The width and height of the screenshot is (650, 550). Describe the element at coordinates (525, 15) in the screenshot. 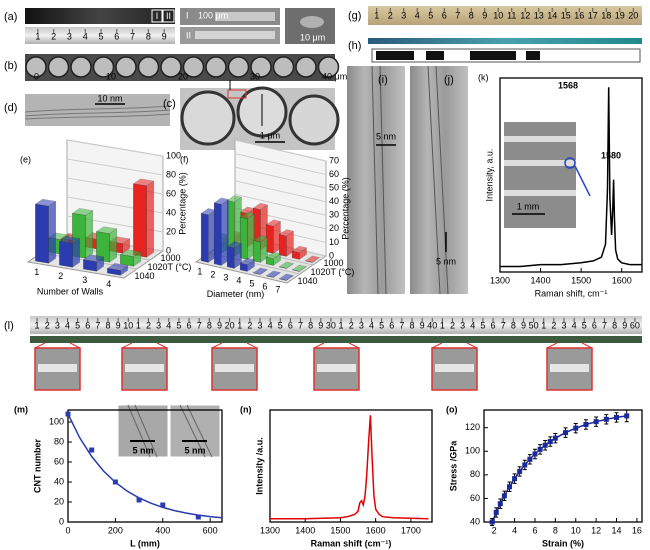

I see `ruler-digit: 12` at that location.